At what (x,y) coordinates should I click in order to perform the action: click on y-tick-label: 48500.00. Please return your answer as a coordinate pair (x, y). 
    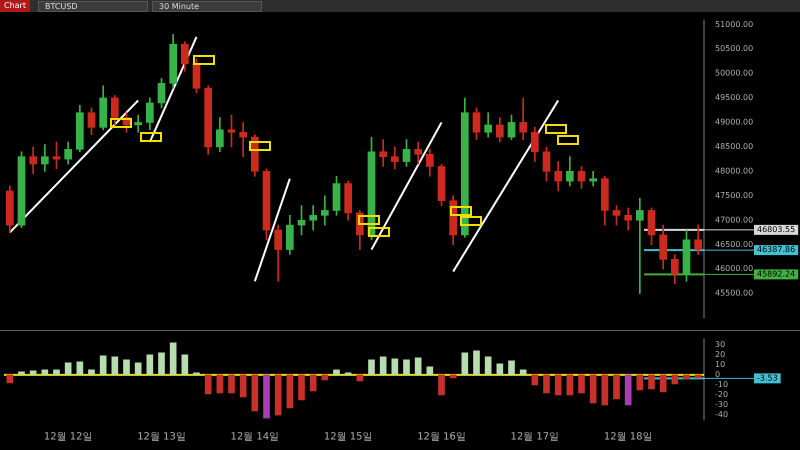
    Looking at the image, I should click on (734, 146).